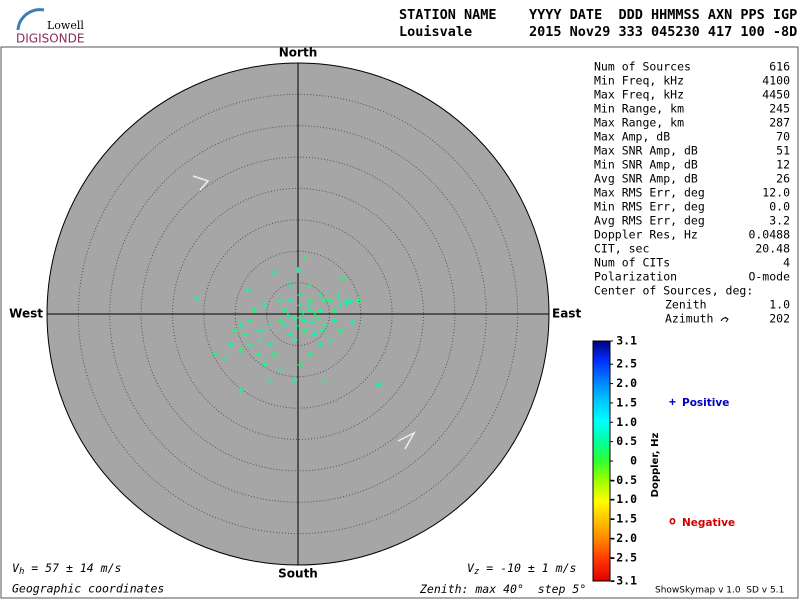 The image size is (800, 600). I want to click on err: 1, so click(545, 568).